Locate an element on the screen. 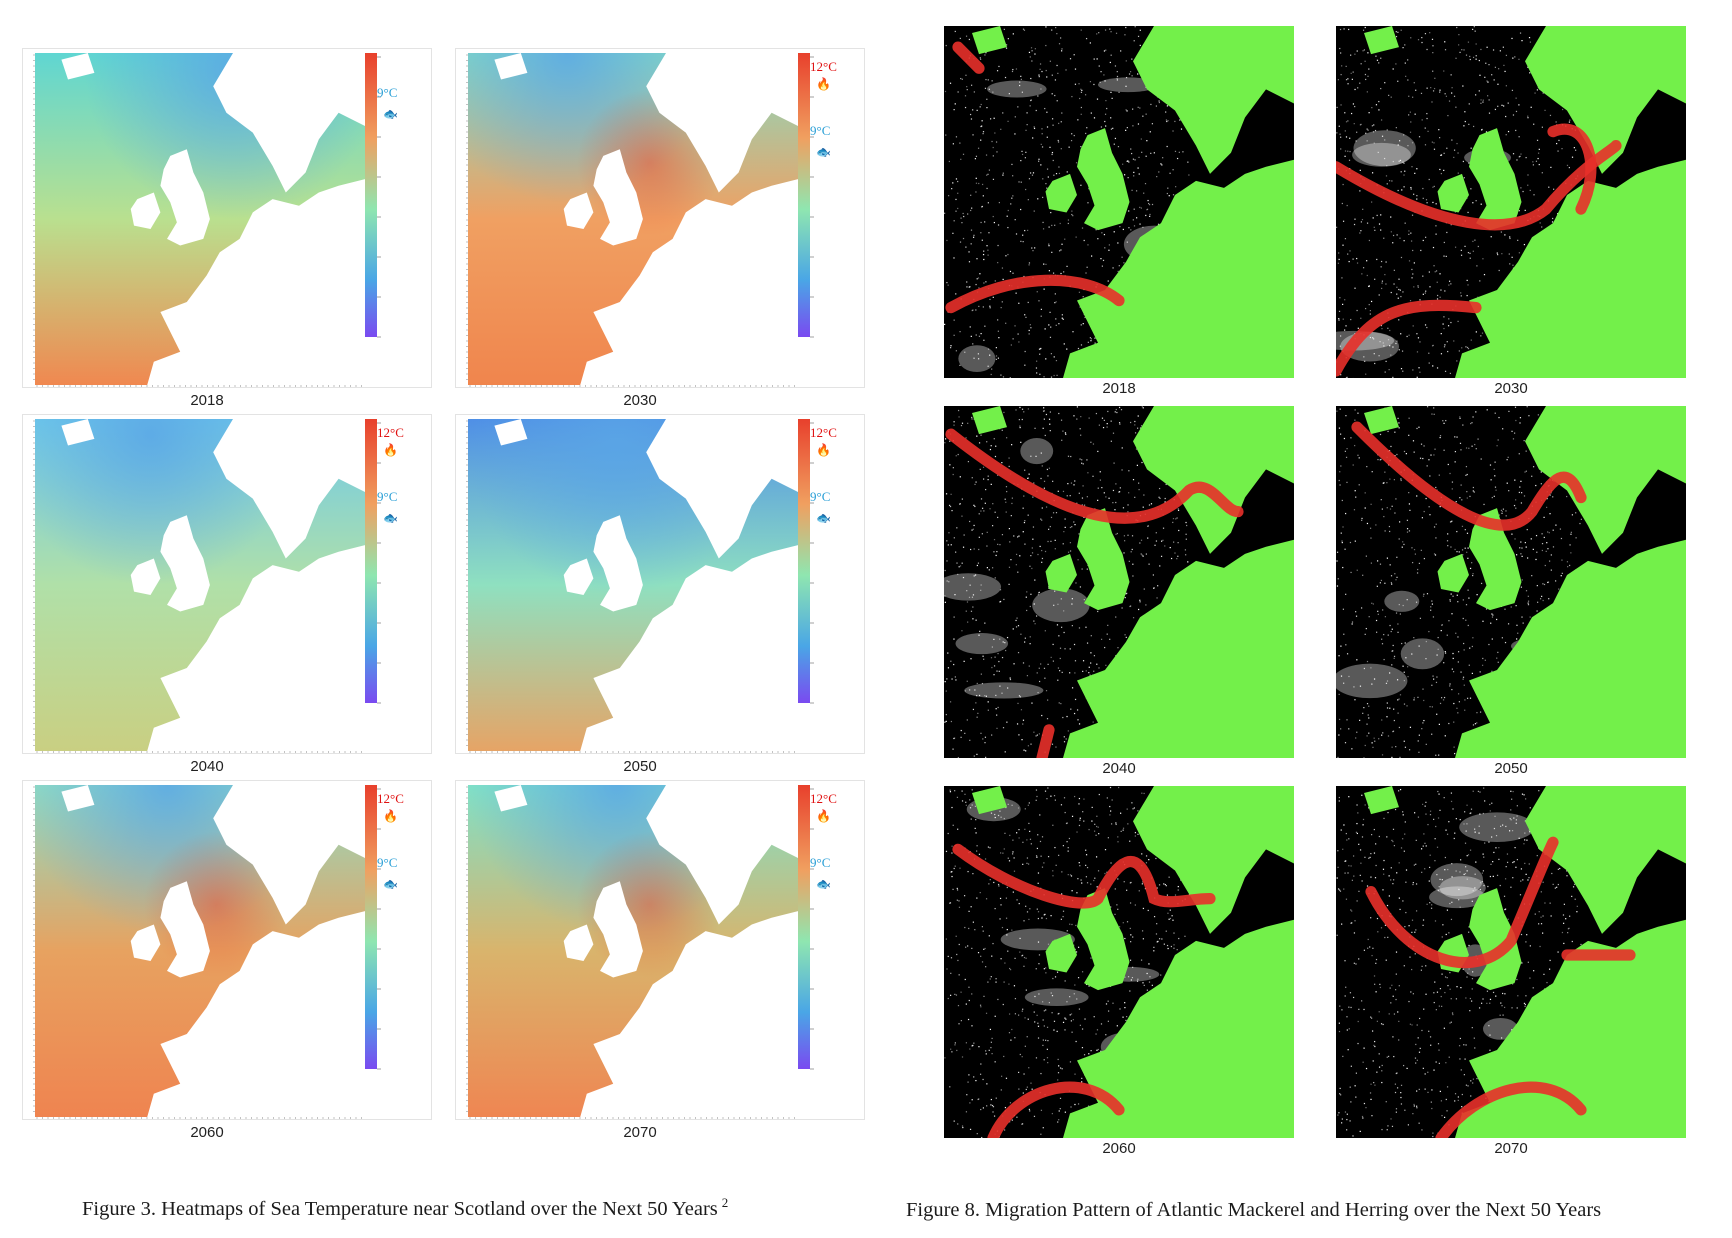  migration-panel-2060 is located at coordinates (1119, 962).